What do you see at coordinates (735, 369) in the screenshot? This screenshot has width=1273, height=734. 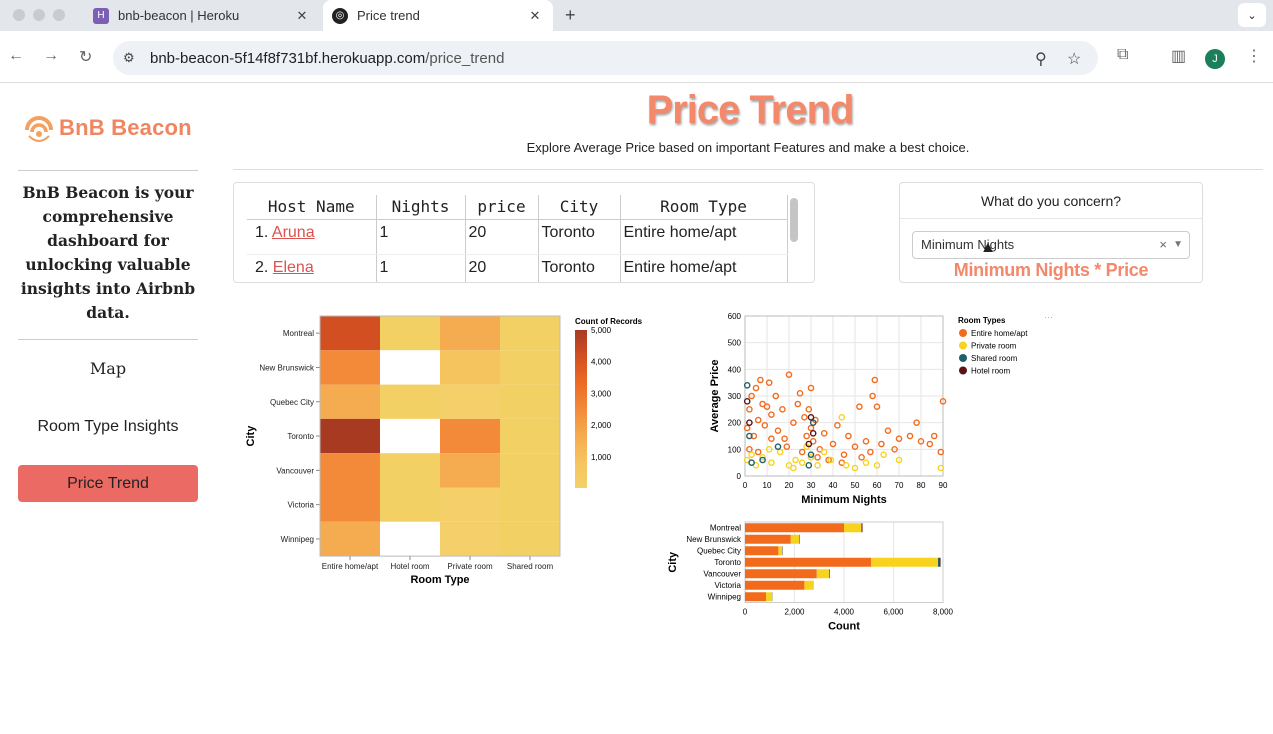 I see `y-tick-label: 400` at bounding box center [735, 369].